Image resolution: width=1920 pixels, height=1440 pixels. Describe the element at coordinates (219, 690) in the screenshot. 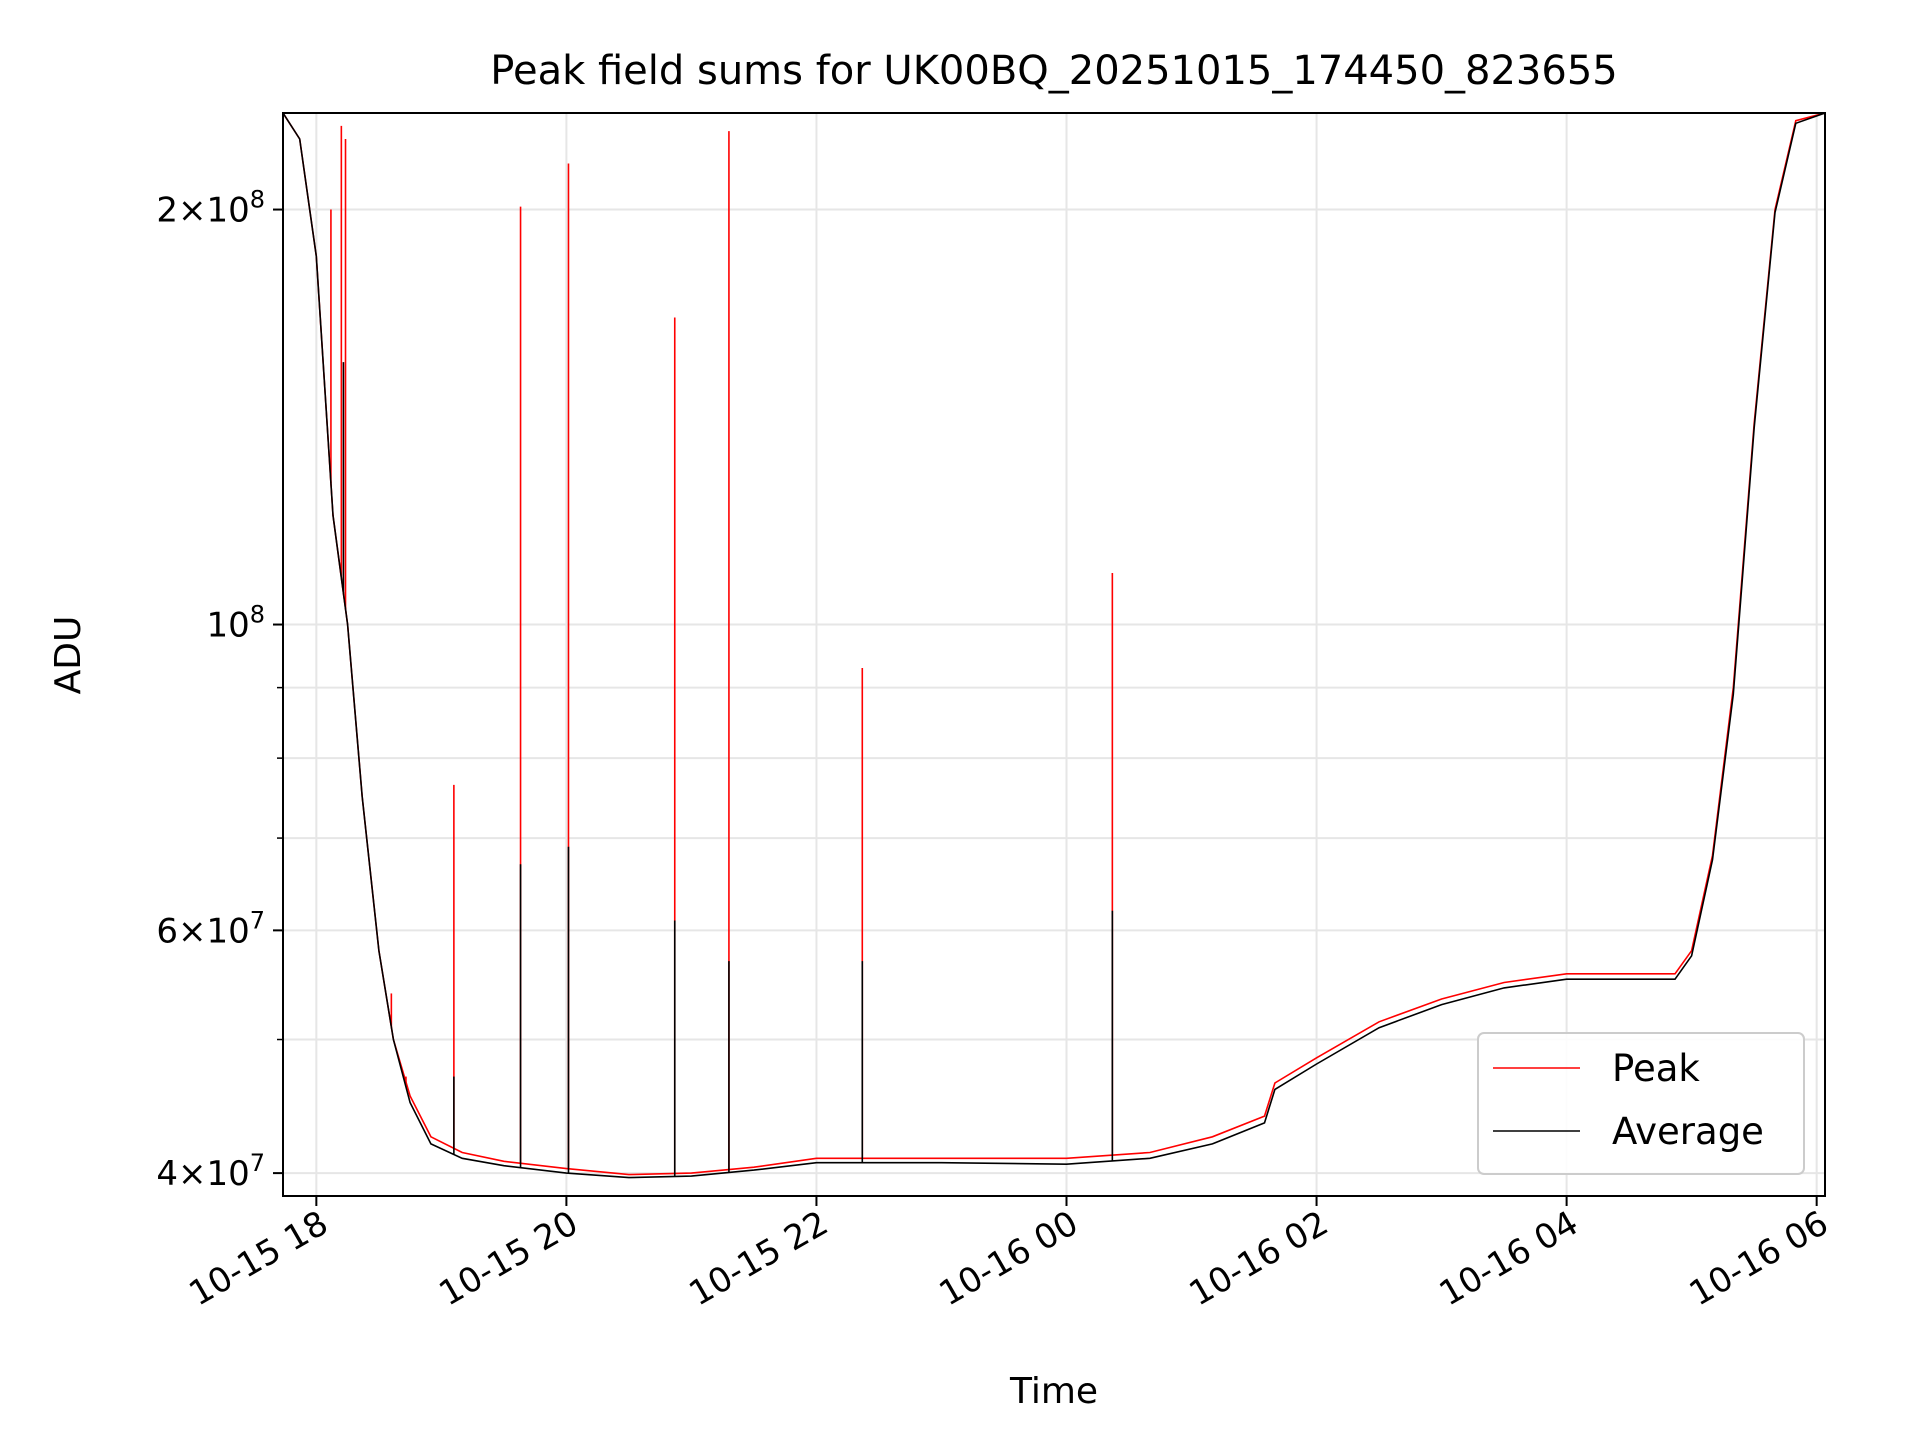

I see `y-axis: 4×107 6×107 108 2×108` at that location.